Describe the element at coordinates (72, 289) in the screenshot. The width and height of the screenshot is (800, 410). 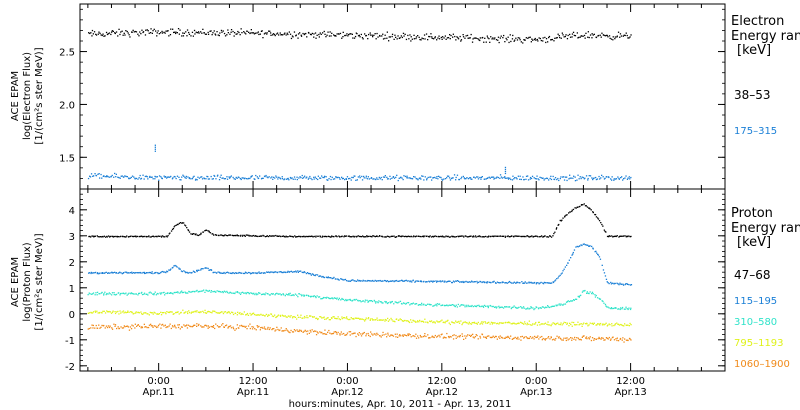
I see `proton-ytick-label-3: 1` at that location.